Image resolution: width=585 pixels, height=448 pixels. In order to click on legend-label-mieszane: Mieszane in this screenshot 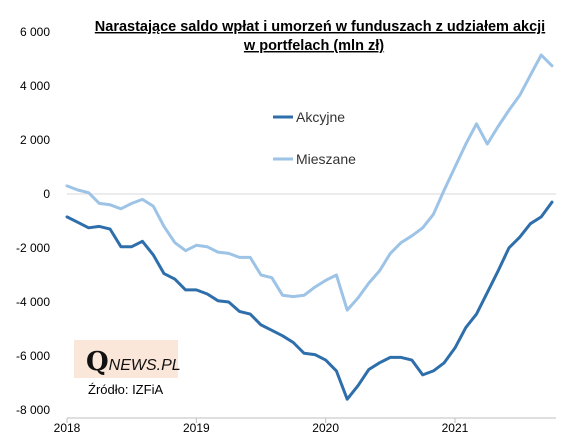, I will do `click(326, 159)`.